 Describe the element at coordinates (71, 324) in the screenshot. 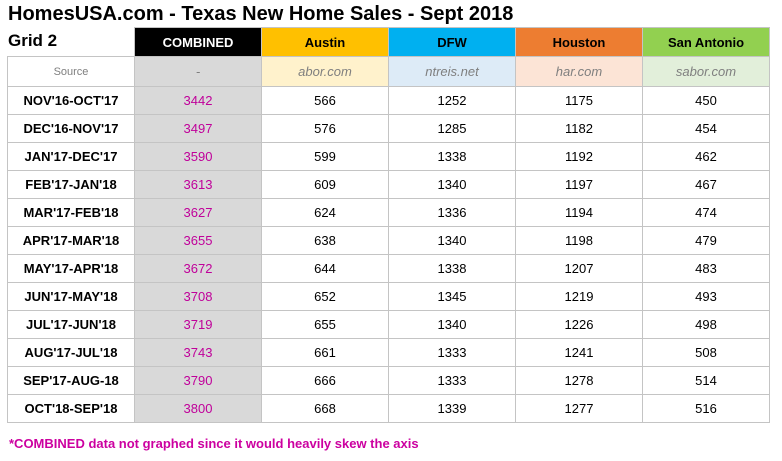

I see `period-cell: JUL'17-JUN'18` at that location.